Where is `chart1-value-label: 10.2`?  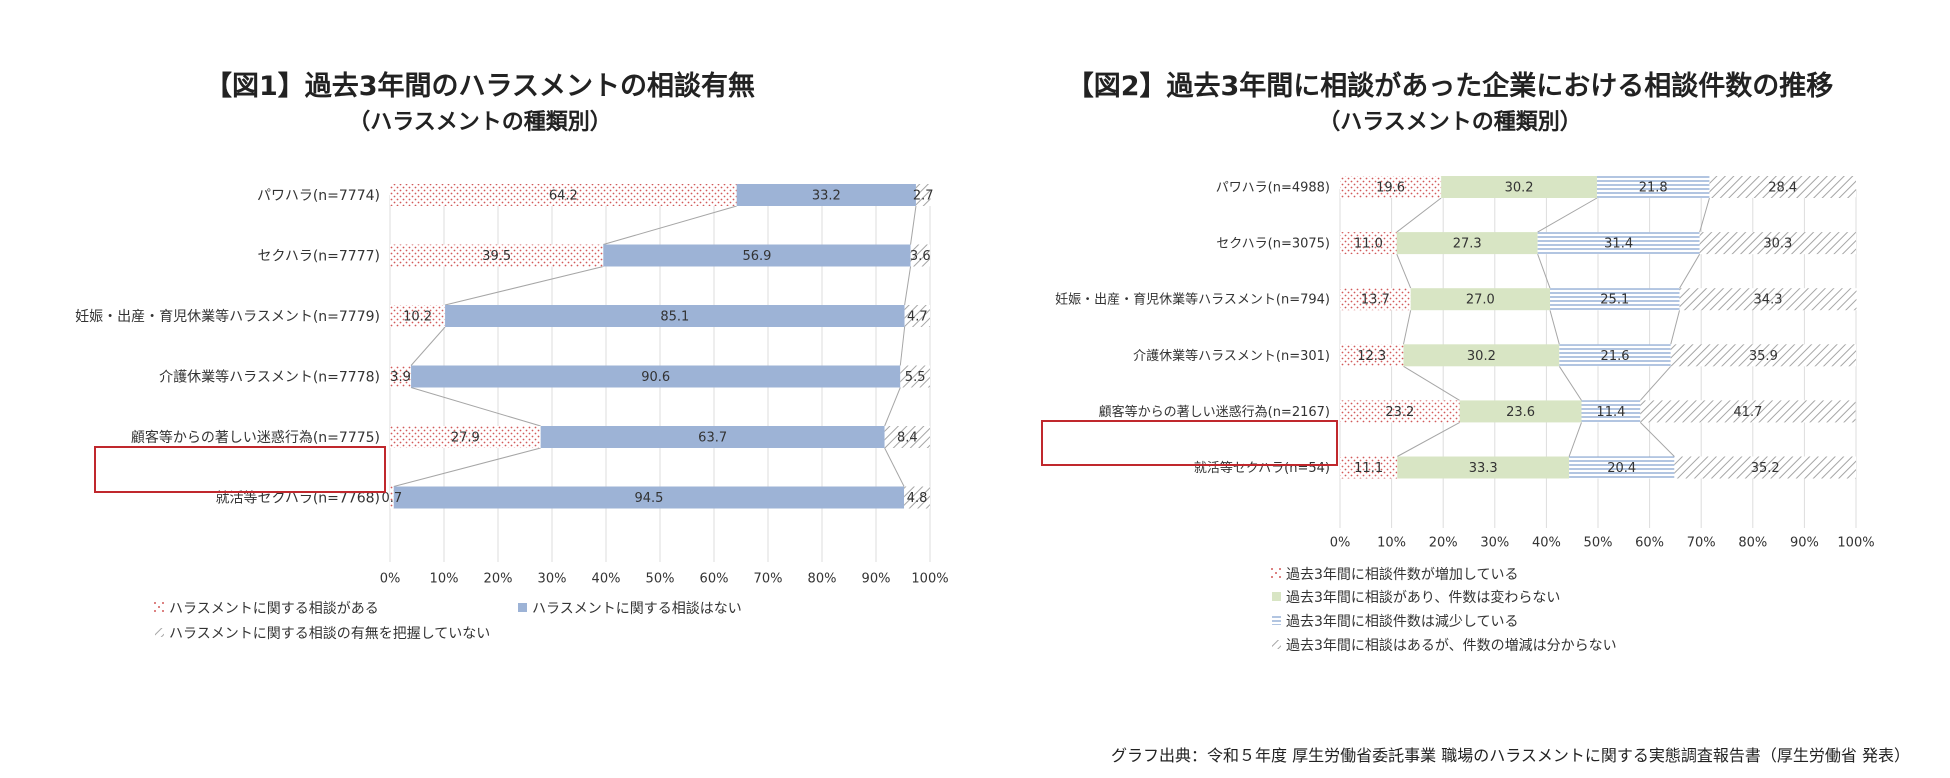 chart1-value-label: 10.2 is located at coordinates (417, 317).